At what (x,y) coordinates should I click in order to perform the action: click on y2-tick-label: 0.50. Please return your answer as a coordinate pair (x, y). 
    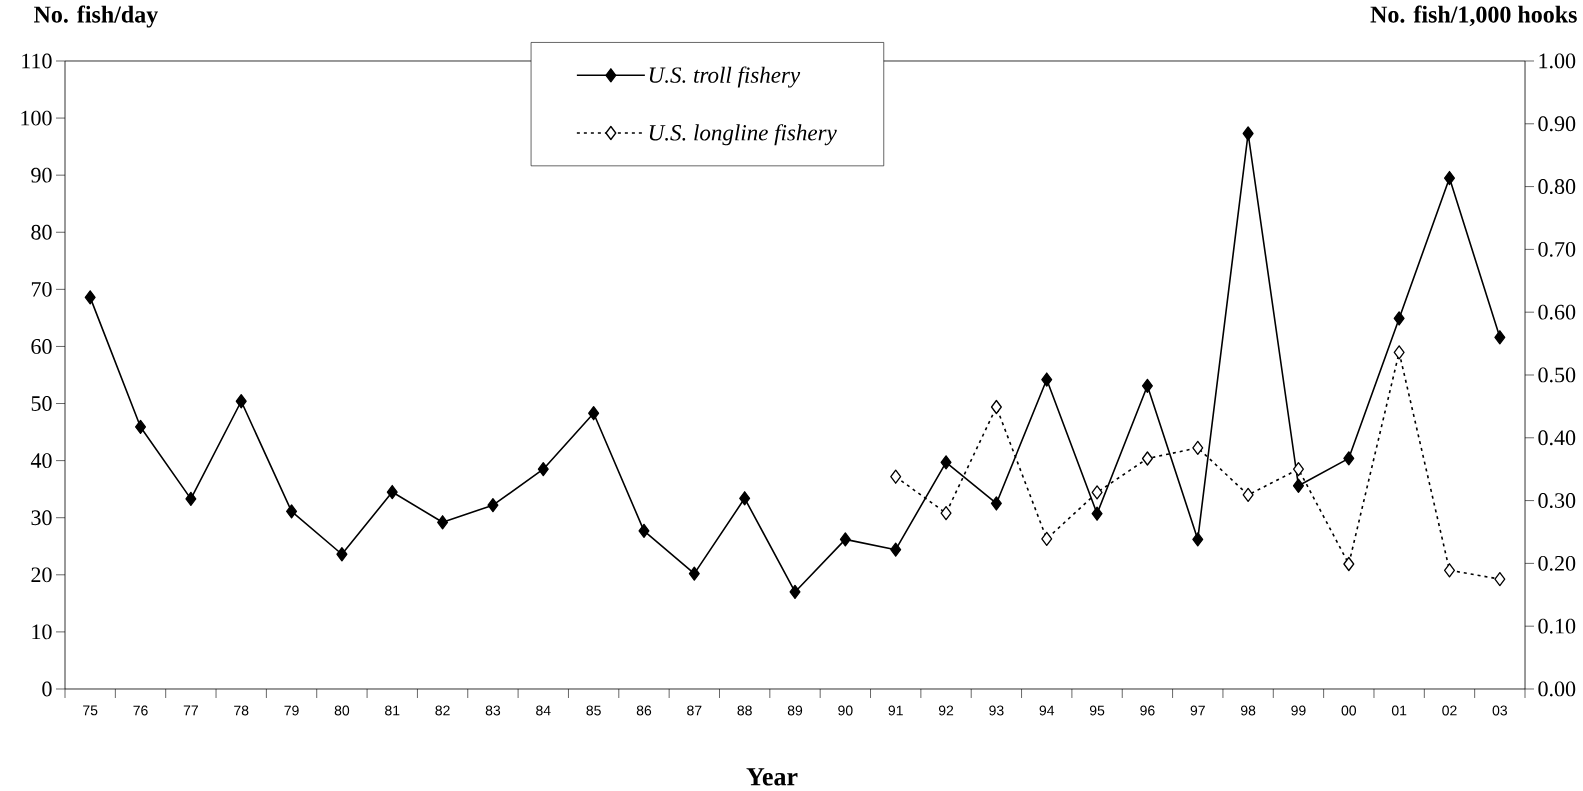
    Looking at the image, I should click on (1557, 375).